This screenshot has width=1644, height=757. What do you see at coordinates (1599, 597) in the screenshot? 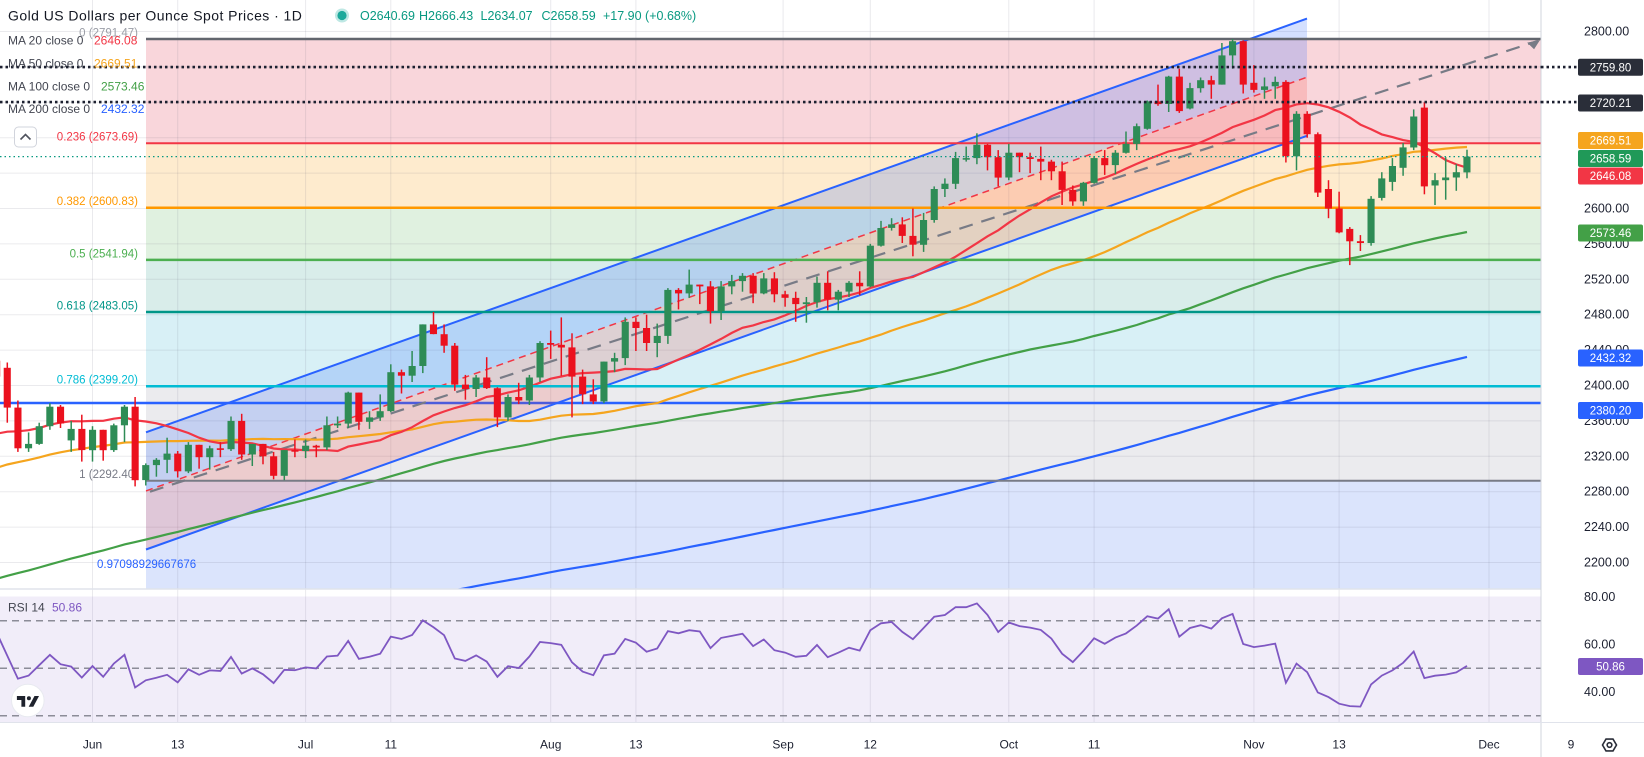
I see `svg-text: 80.00` at bounding box center [1599, 597].